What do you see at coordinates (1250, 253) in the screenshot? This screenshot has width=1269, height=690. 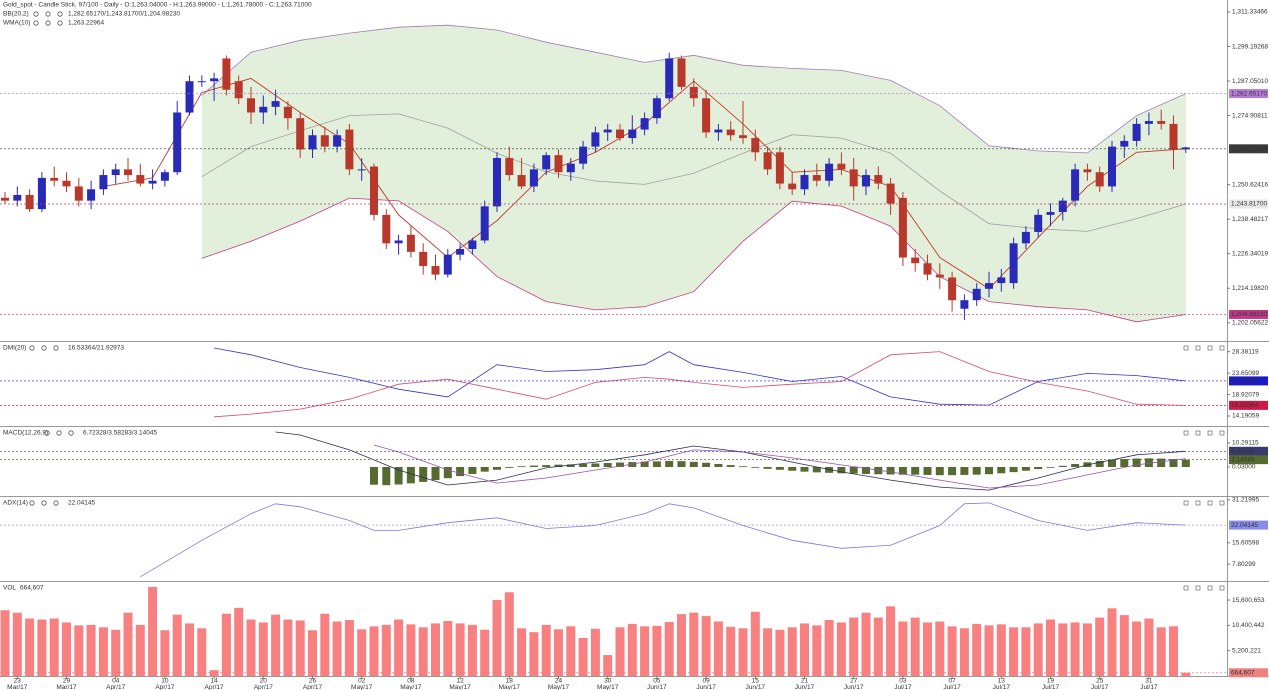 I see `y-tick-label: 1,226.34019` at bounding box center [1250, 253].